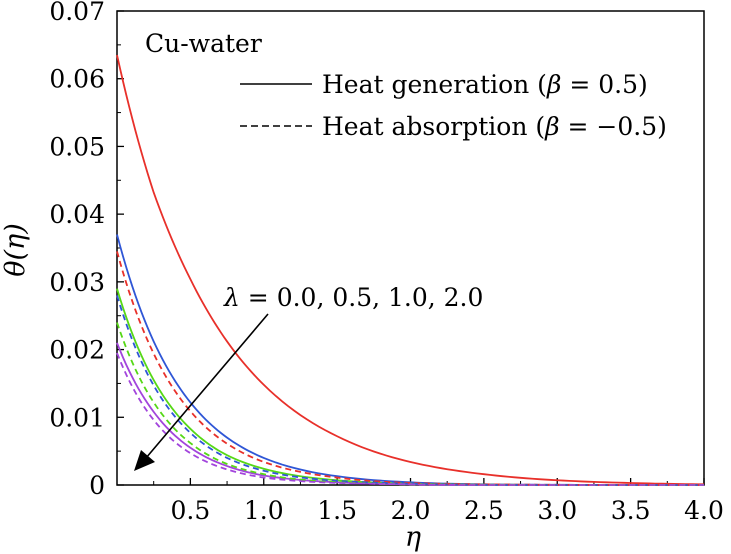 This screenshot has width=731, height=554. What do you see at coordinates (77, 146) in the screenshot?
I see `y-tick-label: 0.05` at bounding box center [77, 146].